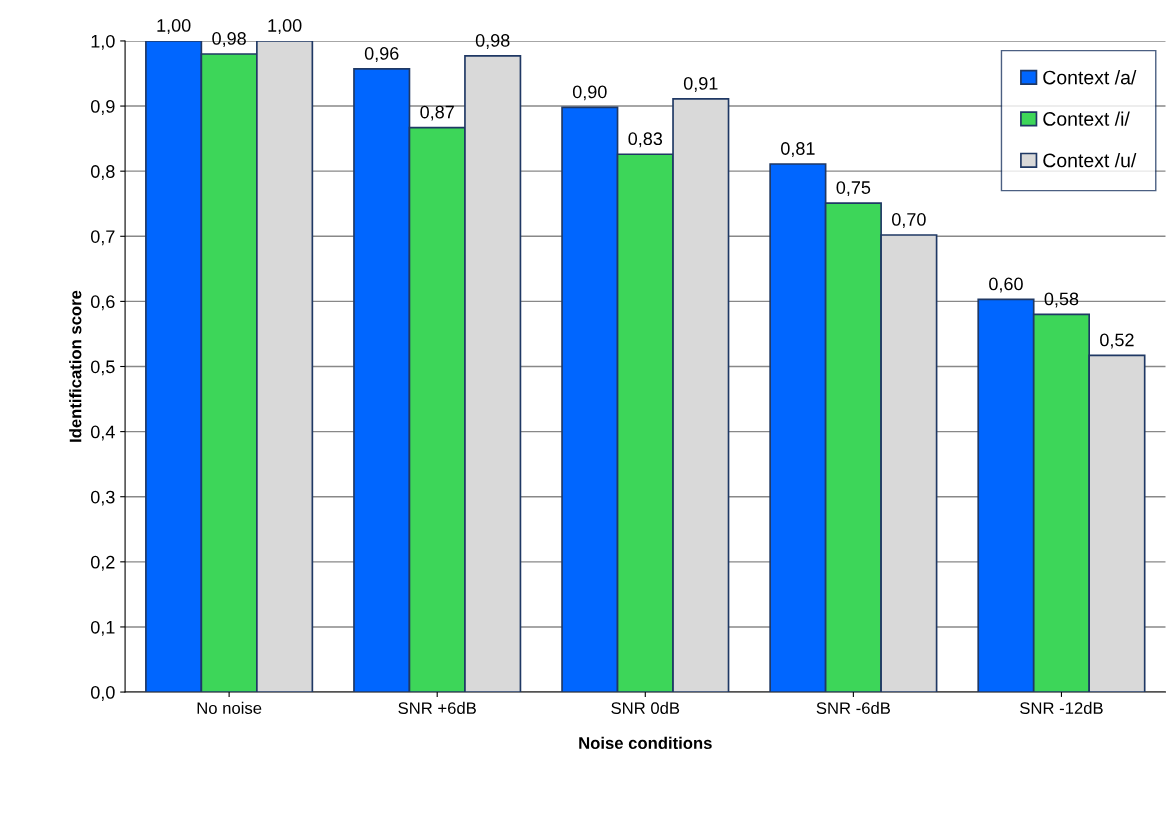 The width and height of the screenshot is (1169, 819). Describe the element at coordinates (589, 93) in the screenshot. I see `data-label: 0,90` at that location.